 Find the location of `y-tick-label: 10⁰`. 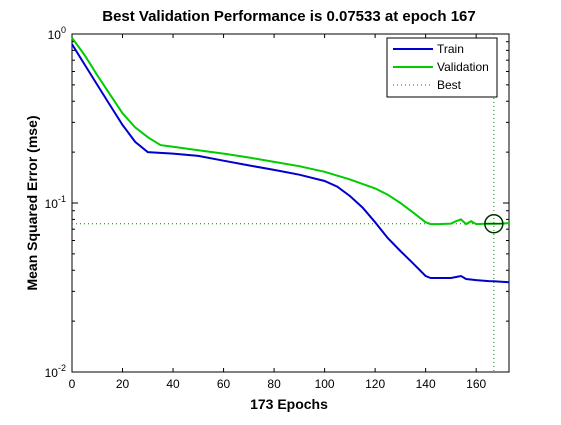

y-tick-label: 10⁰ is located at coordinates (57, 33).